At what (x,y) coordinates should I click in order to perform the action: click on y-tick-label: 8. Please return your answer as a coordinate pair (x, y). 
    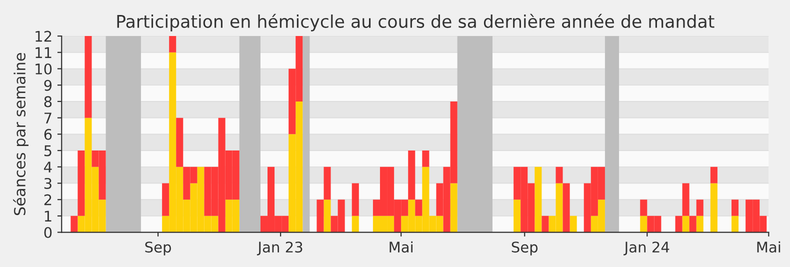
    Looking at the image, I should click on (48, 102).